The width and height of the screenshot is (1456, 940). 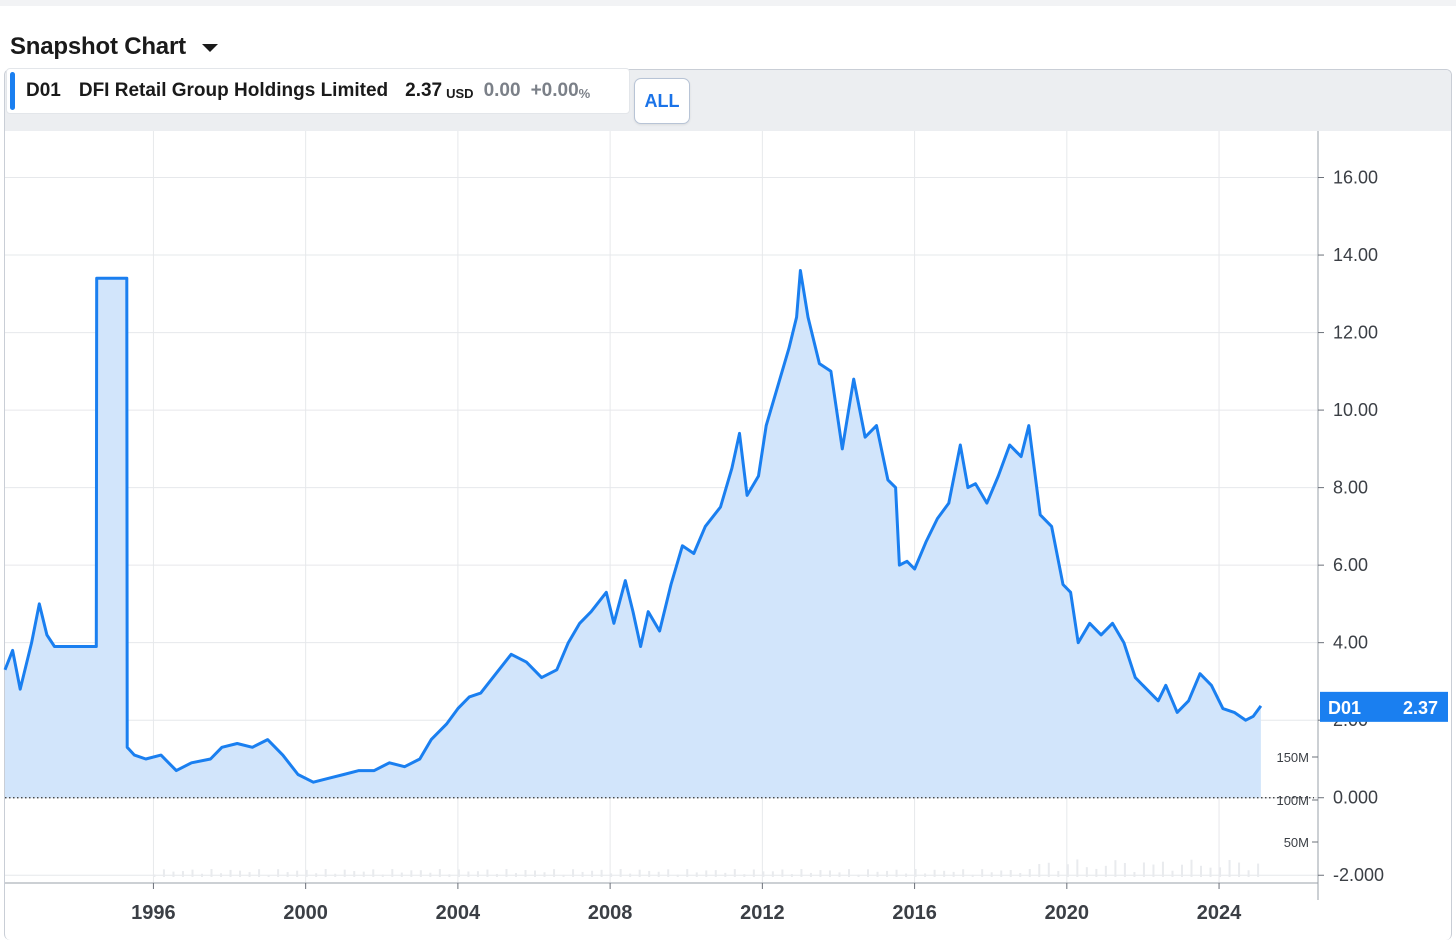 I want to click on top-strip, so click(x=728, y=3).